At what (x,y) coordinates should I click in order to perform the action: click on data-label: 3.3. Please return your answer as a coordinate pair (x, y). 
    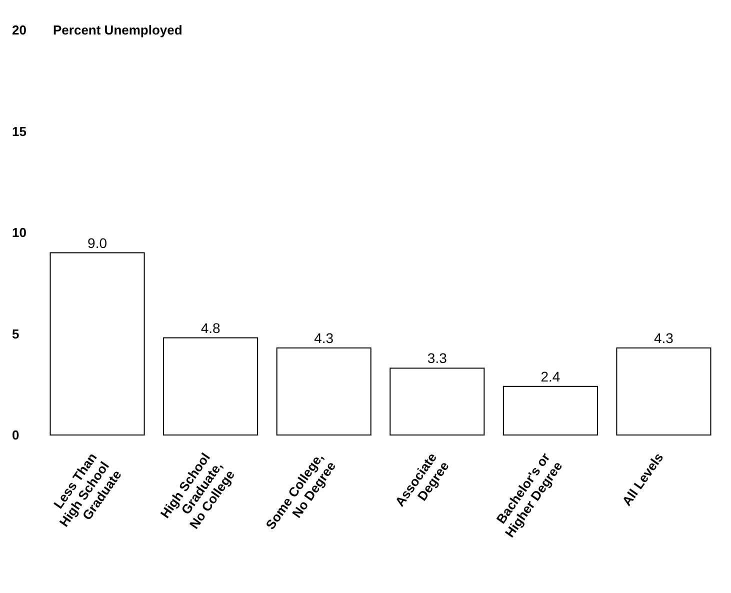
    Looking at the image, I should click on (437, 358).